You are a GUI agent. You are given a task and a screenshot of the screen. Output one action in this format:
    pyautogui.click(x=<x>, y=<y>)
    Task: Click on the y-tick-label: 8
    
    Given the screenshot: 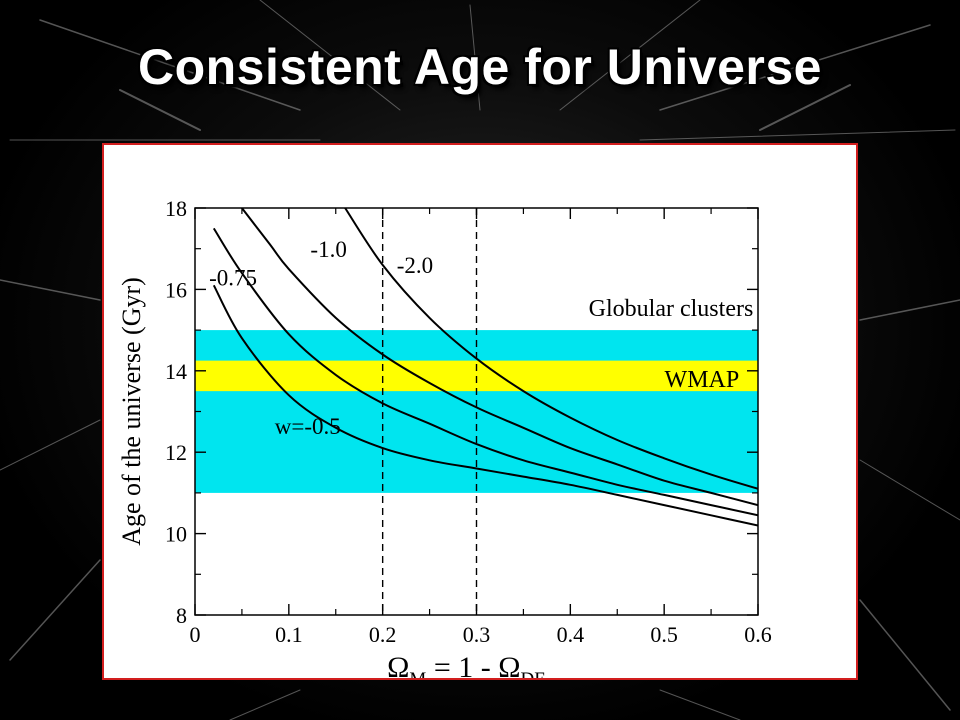 What is the action you would take?
    pyautogui.click(x=181, y=615)
    